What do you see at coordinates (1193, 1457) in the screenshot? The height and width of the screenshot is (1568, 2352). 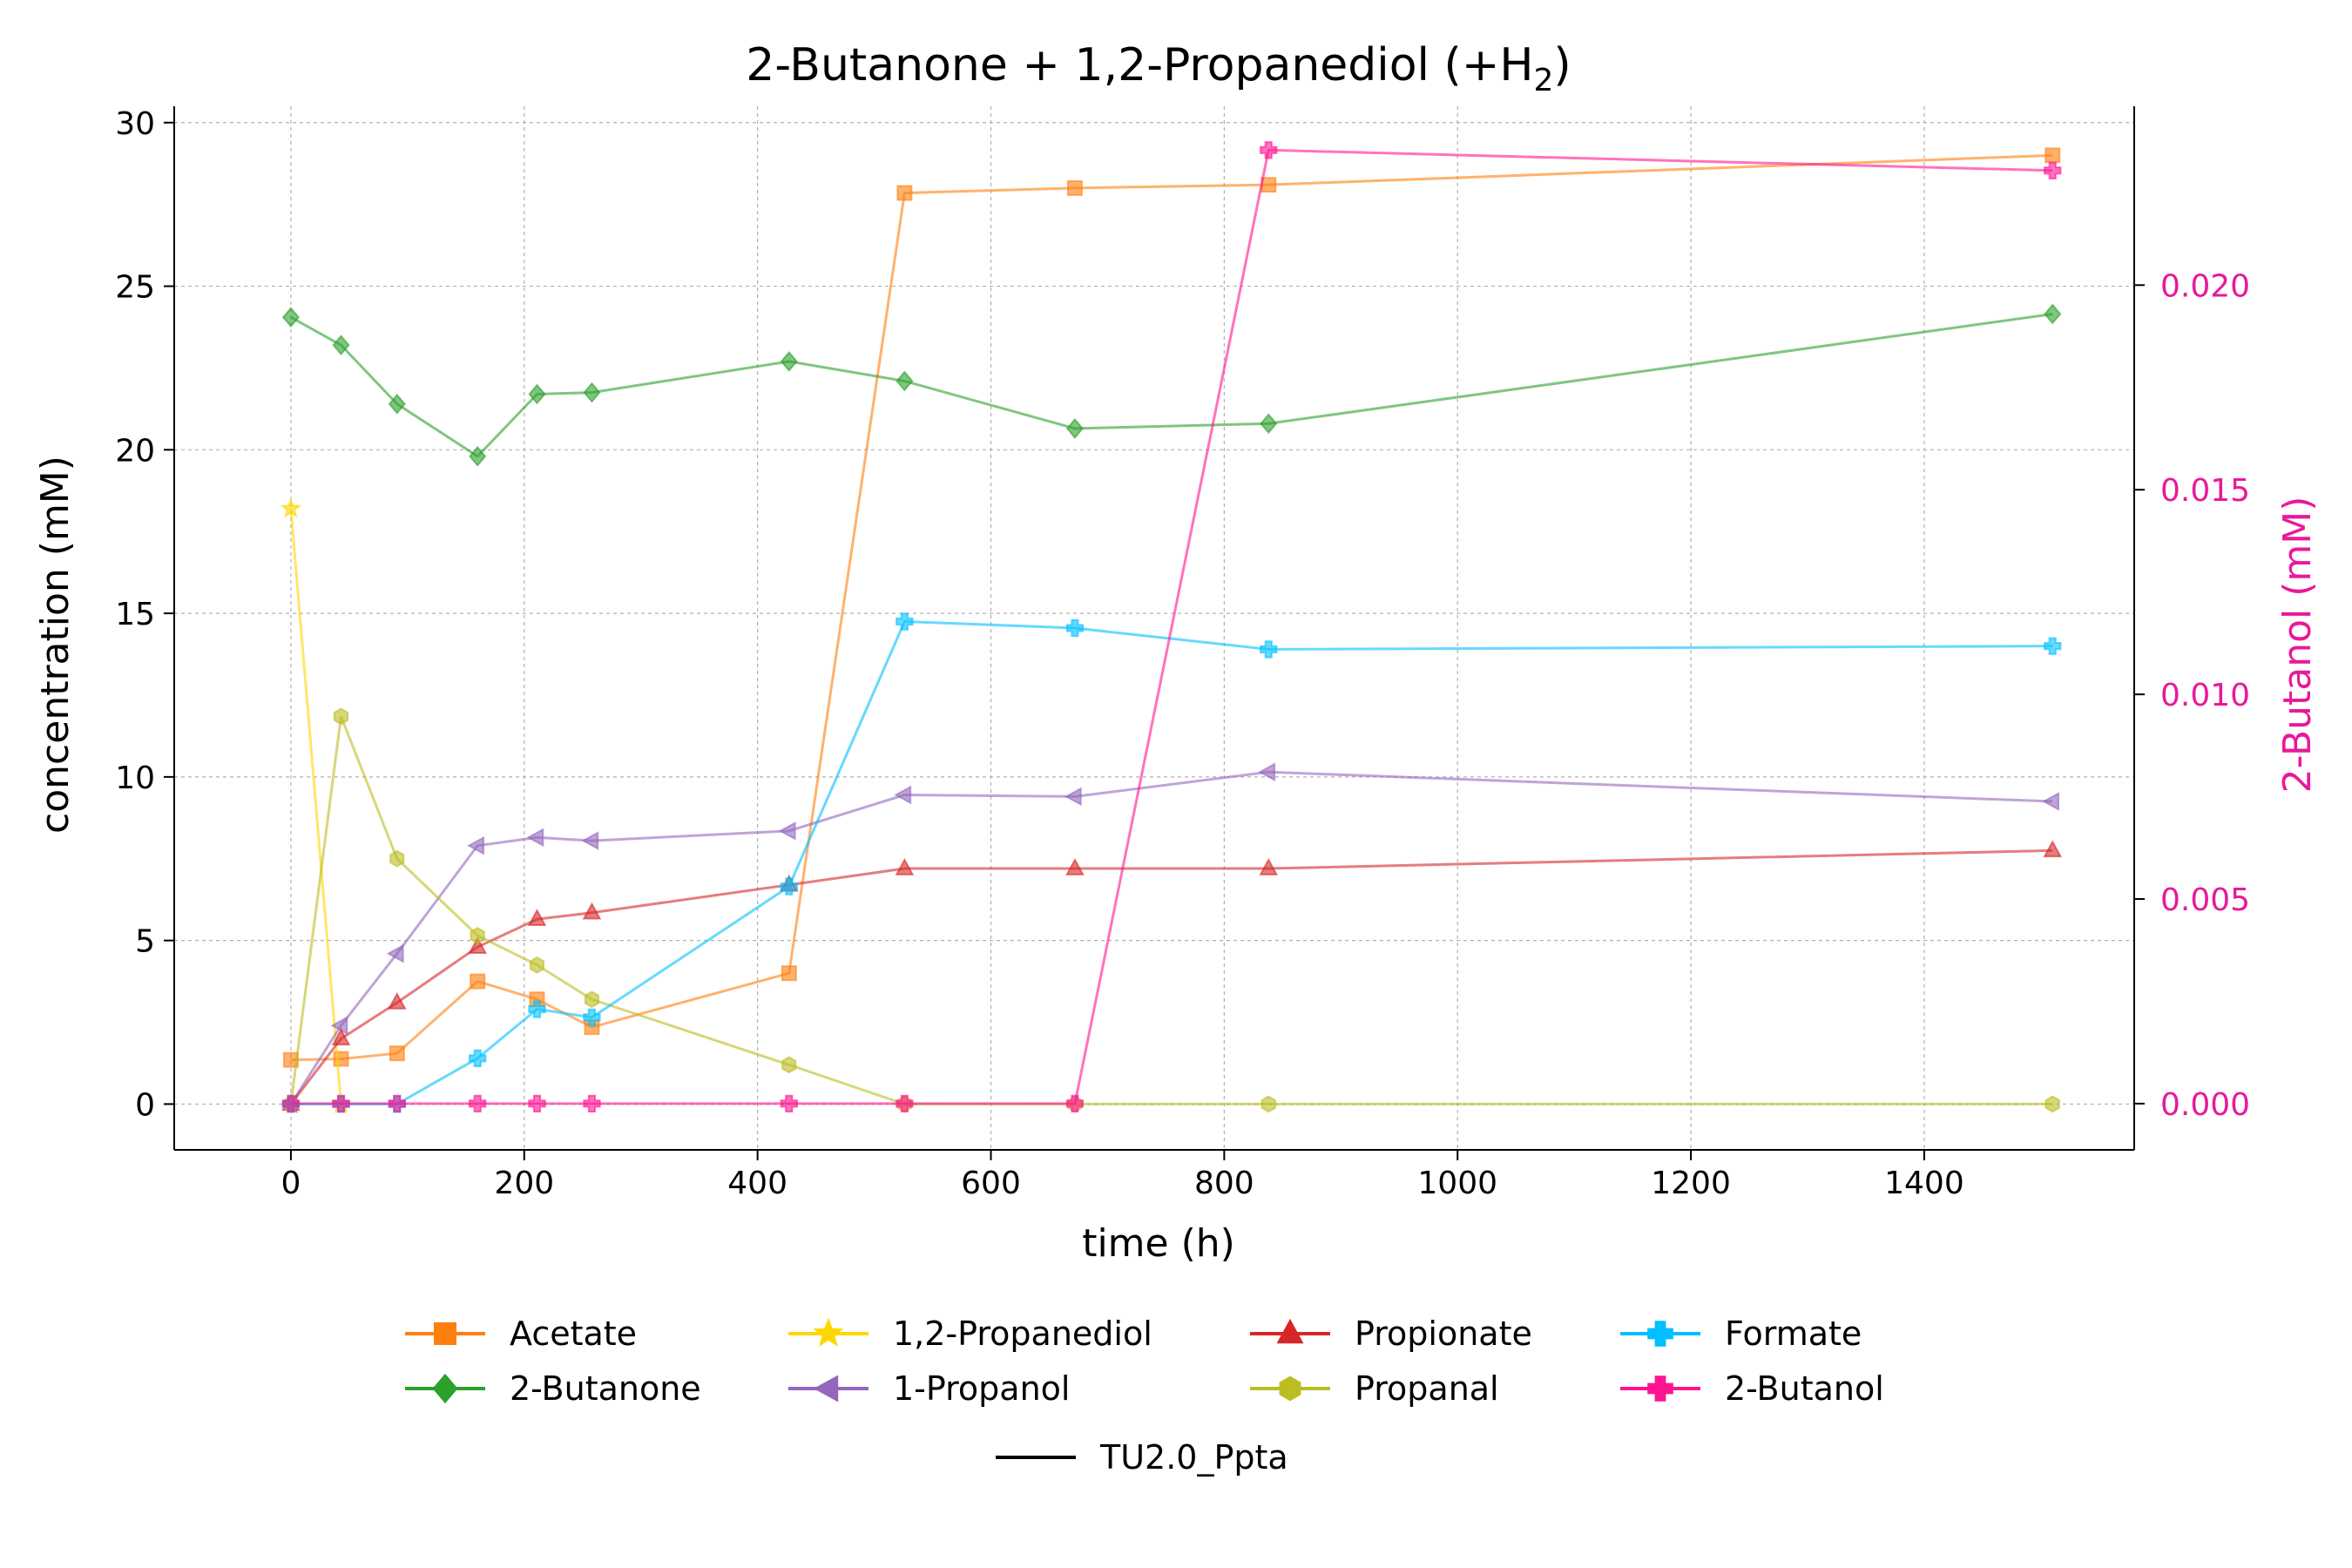 I see `legend-label: TU2.0_Ppta` at bounding box center [1193, 1457].